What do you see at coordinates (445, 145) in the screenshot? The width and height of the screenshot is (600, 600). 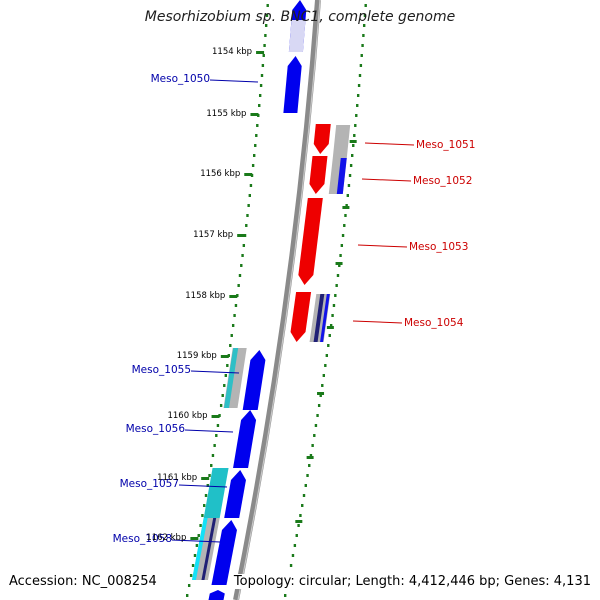 I see `gene-label-minus: Meso_1051` at bounding box center [445, 145].